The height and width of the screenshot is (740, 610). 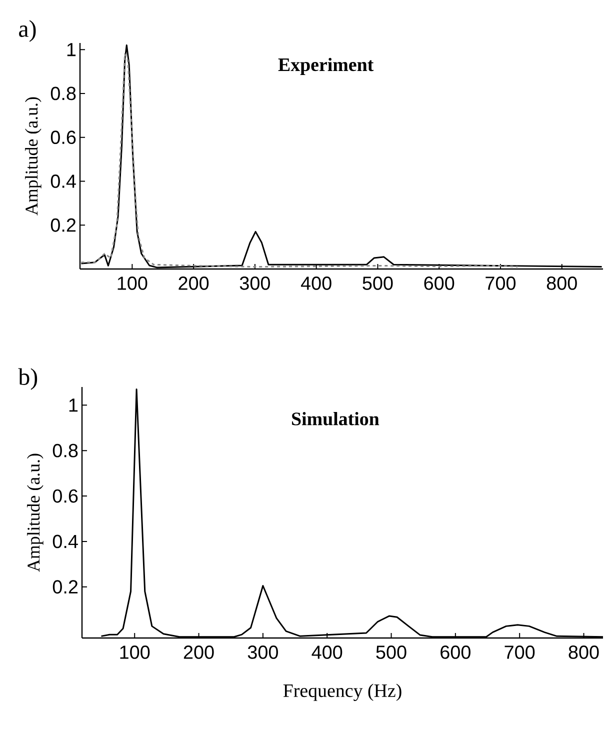 I want to click on x-axis-title: Frequency (Hz), so click(x=342, y=692).